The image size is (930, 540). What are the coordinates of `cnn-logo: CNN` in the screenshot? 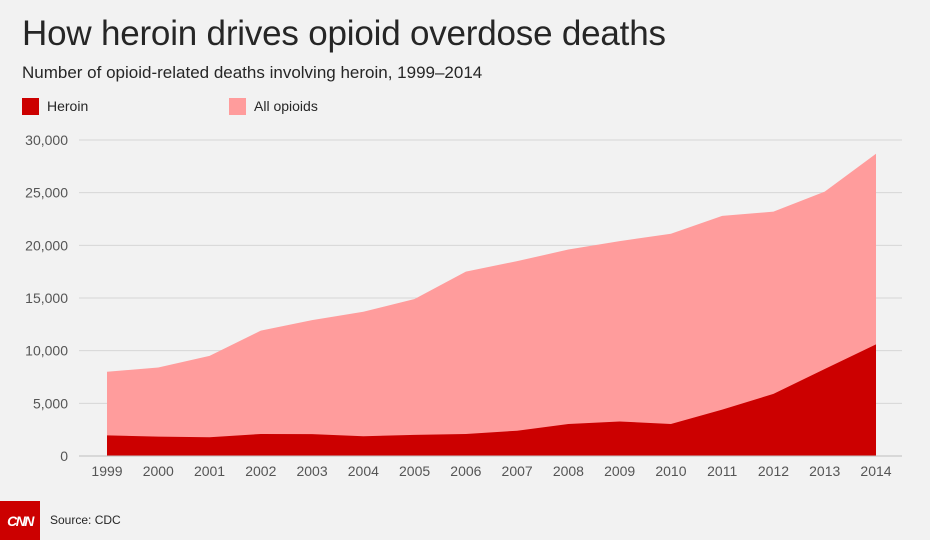 It's located at (20, 520).